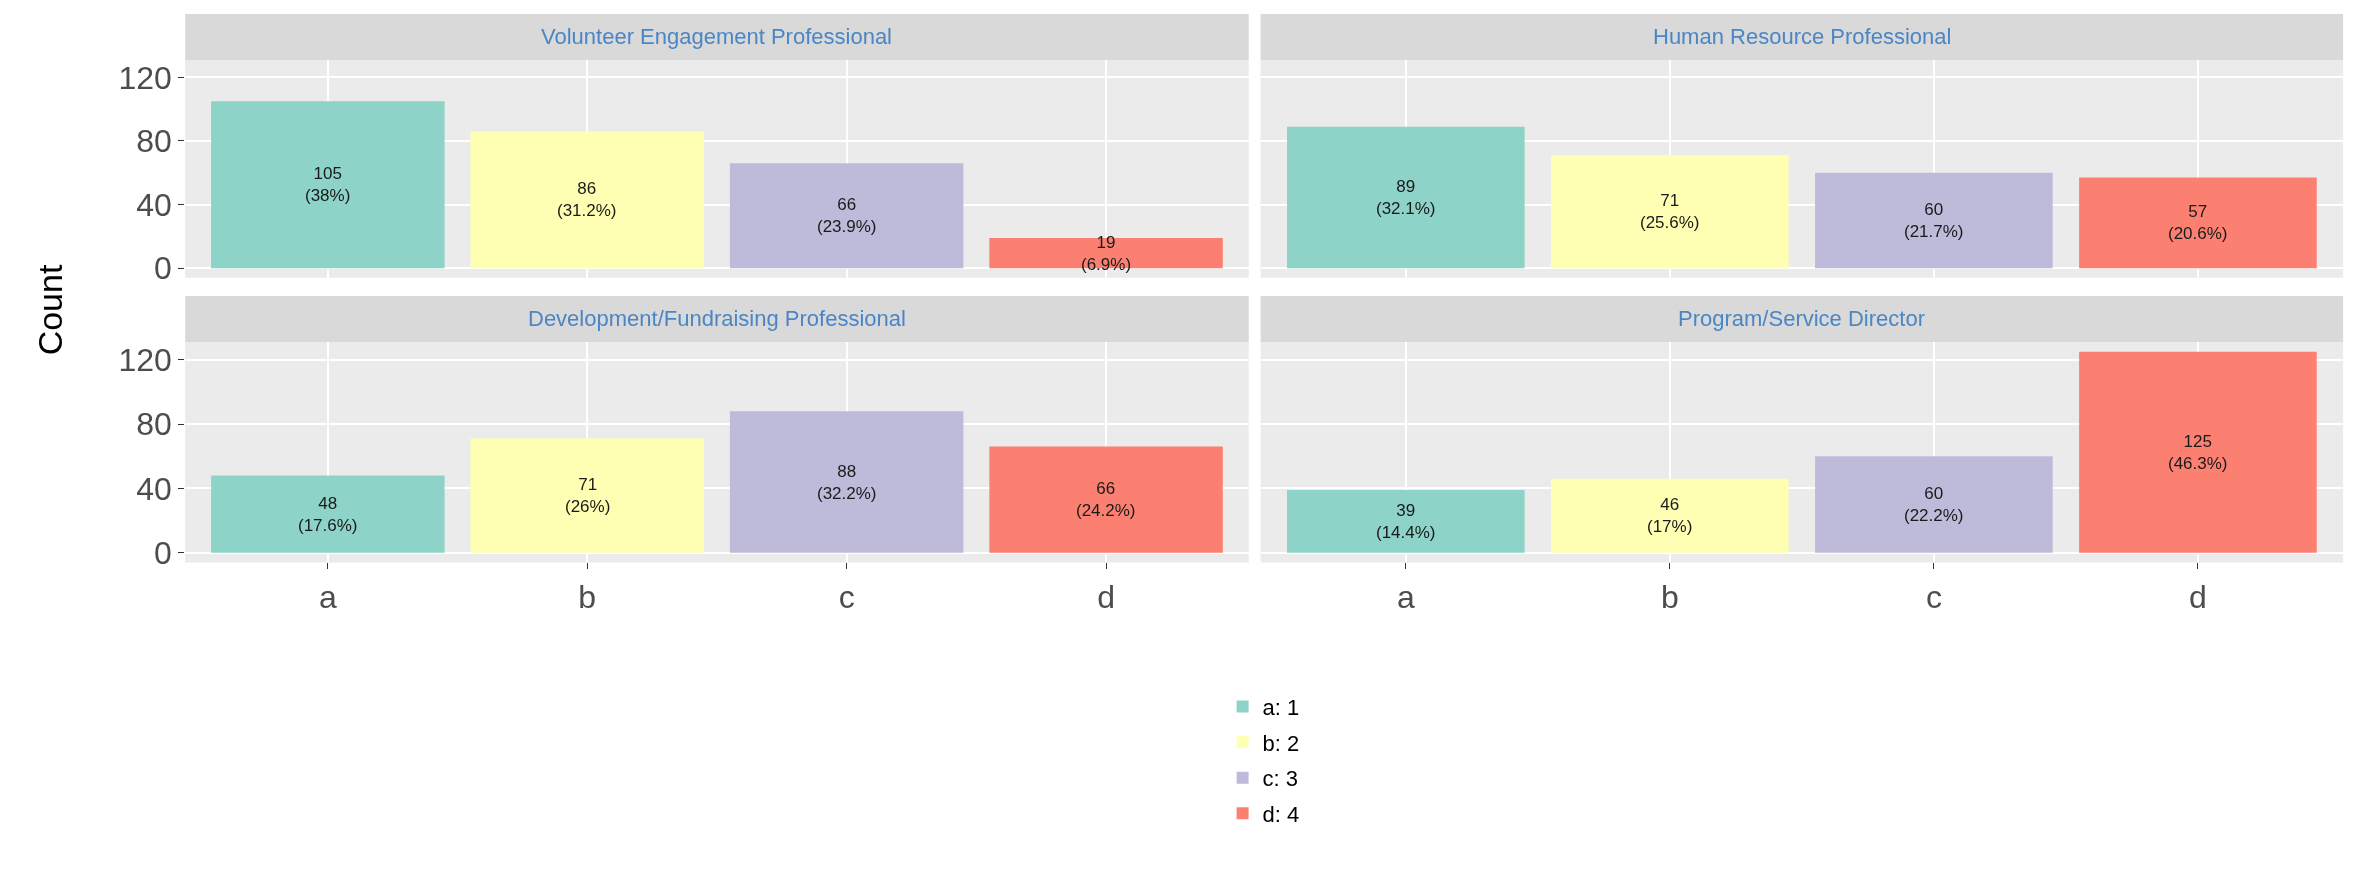 This screenshot has width=2374, height=877. Describe the element at coordinates (717, 318) in the screenshot. I see `chart-title: Development/Fundraising Professional` at that location.